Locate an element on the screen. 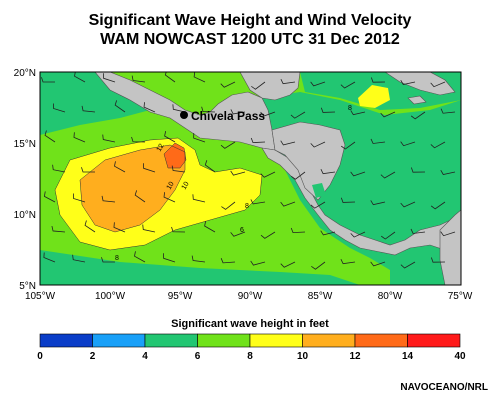 The height and width of the screenshot is (400, 500). sea-10-12-region is located at coordinates (132, 188).